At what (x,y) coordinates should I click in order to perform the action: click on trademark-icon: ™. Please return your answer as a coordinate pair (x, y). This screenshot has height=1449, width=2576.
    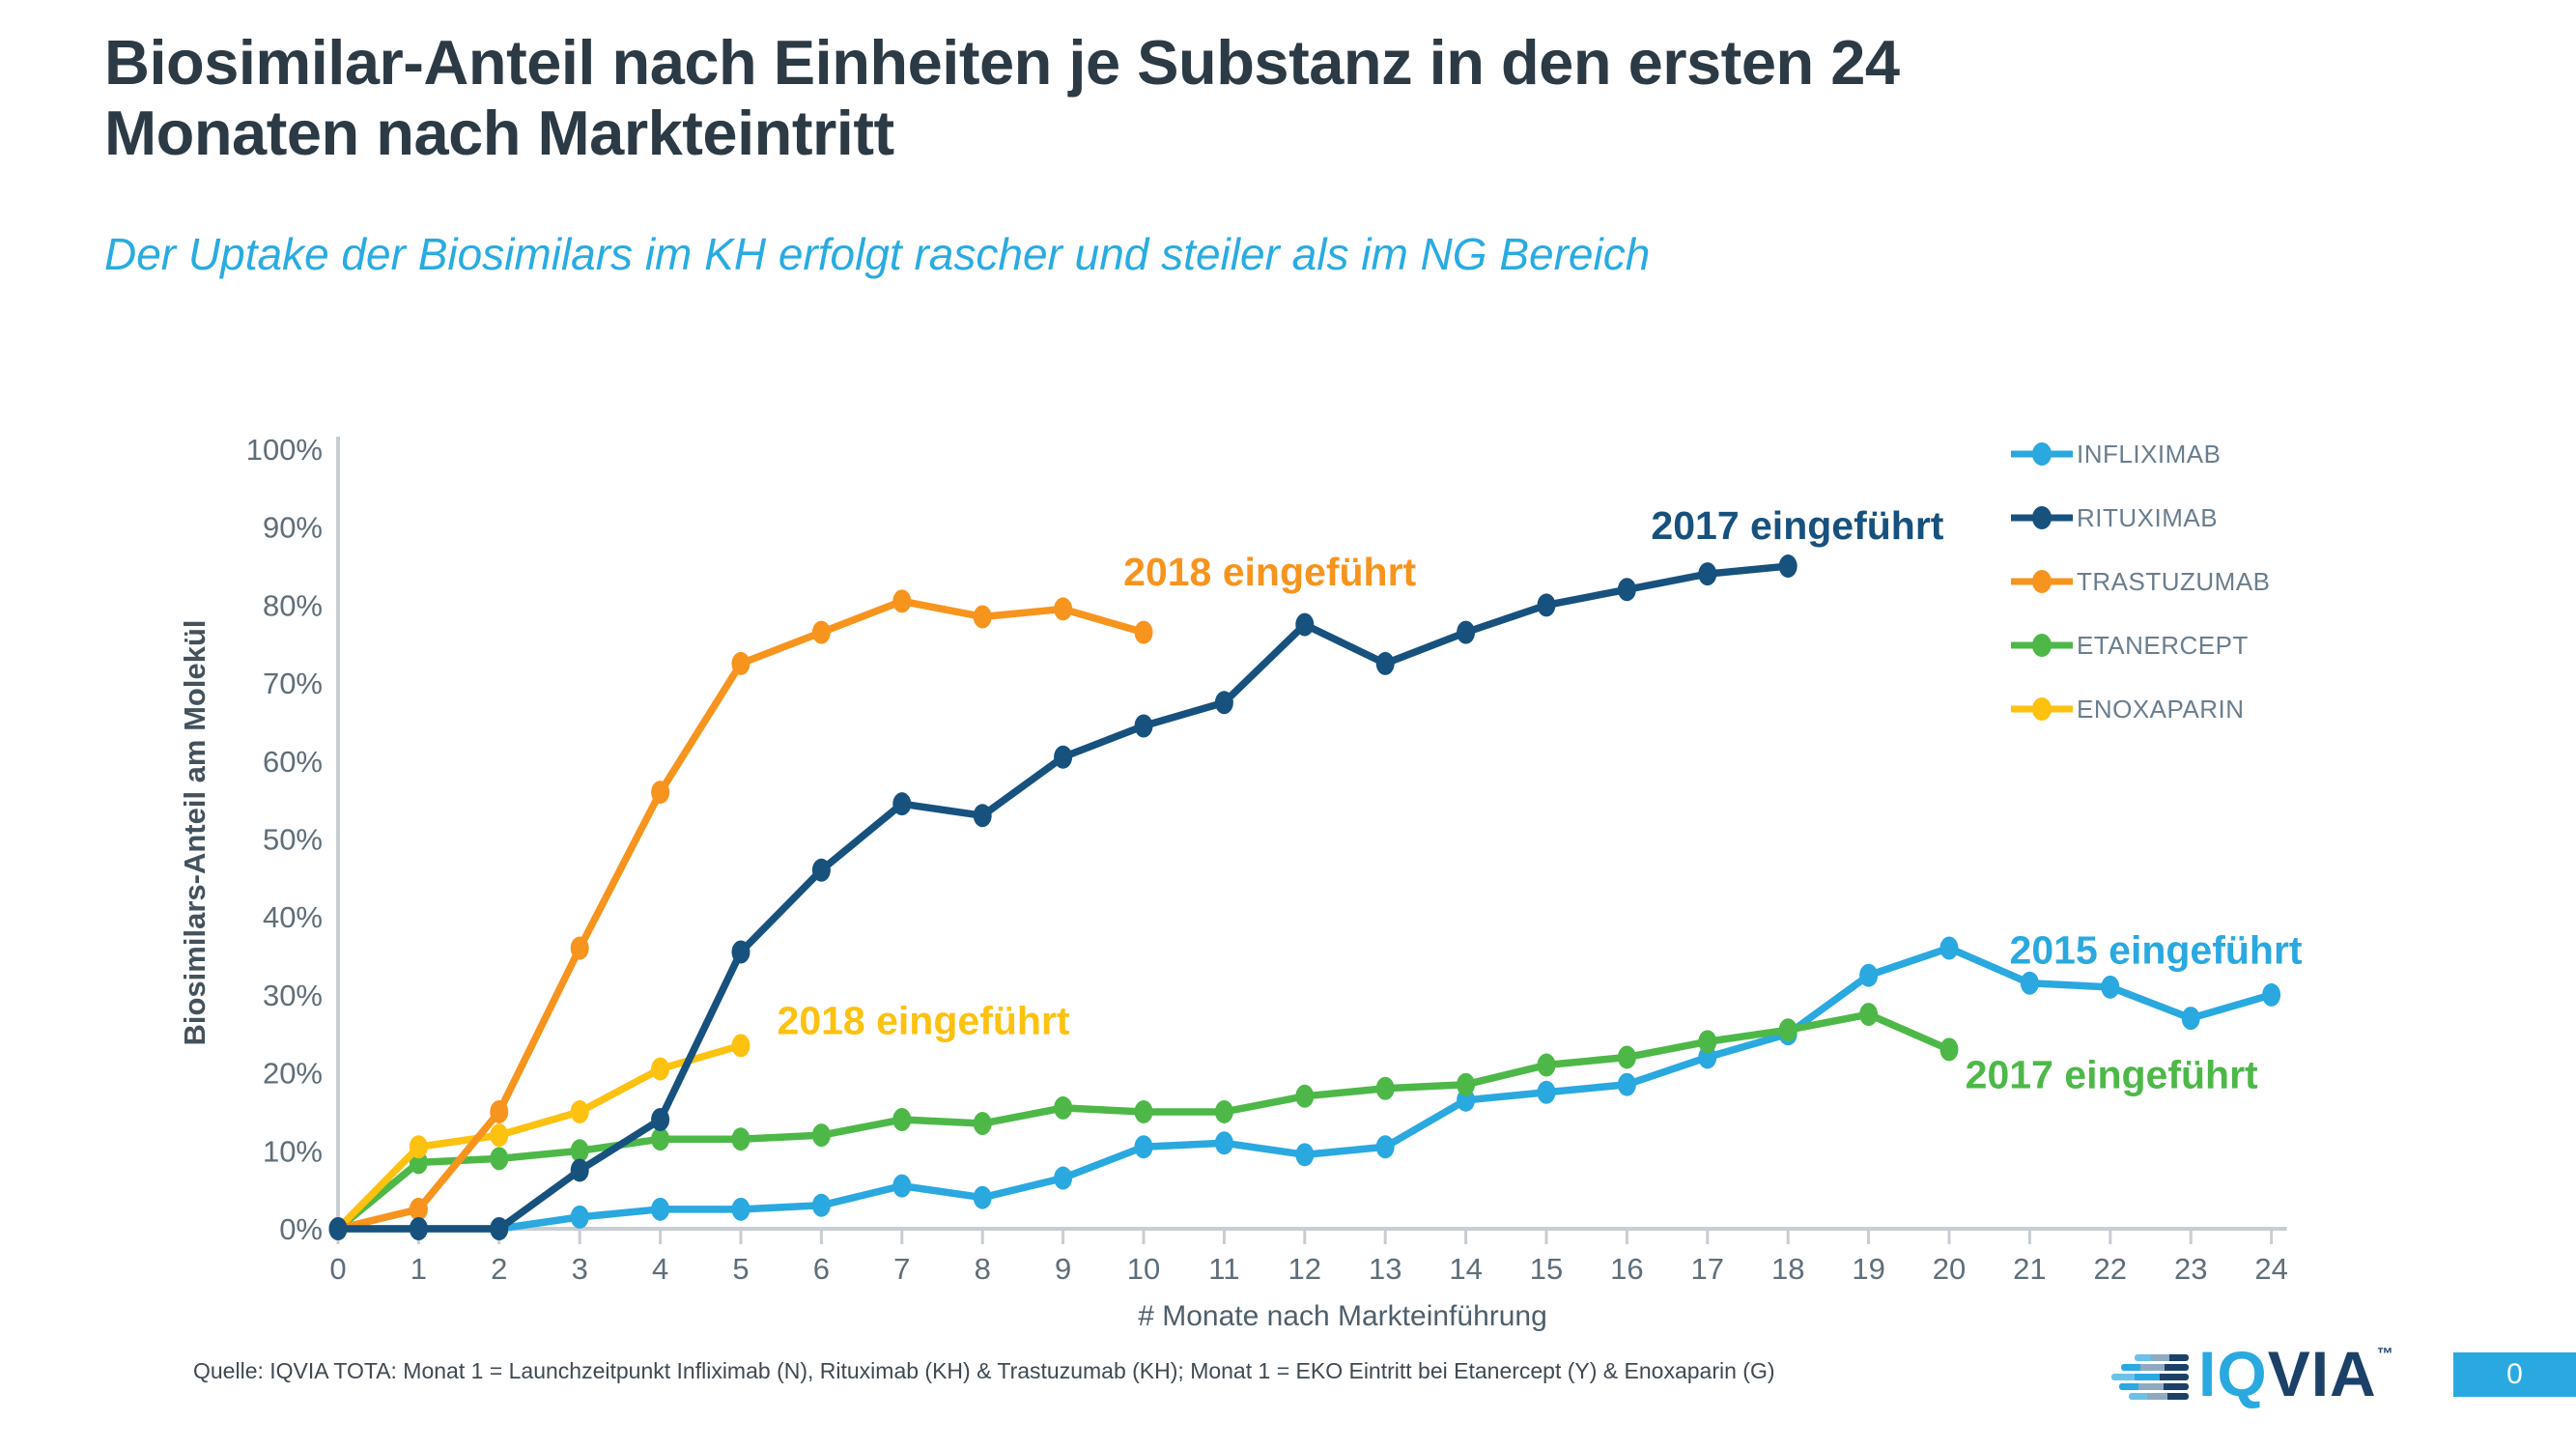
    Looking at the image, I should click on (2385, 1354).